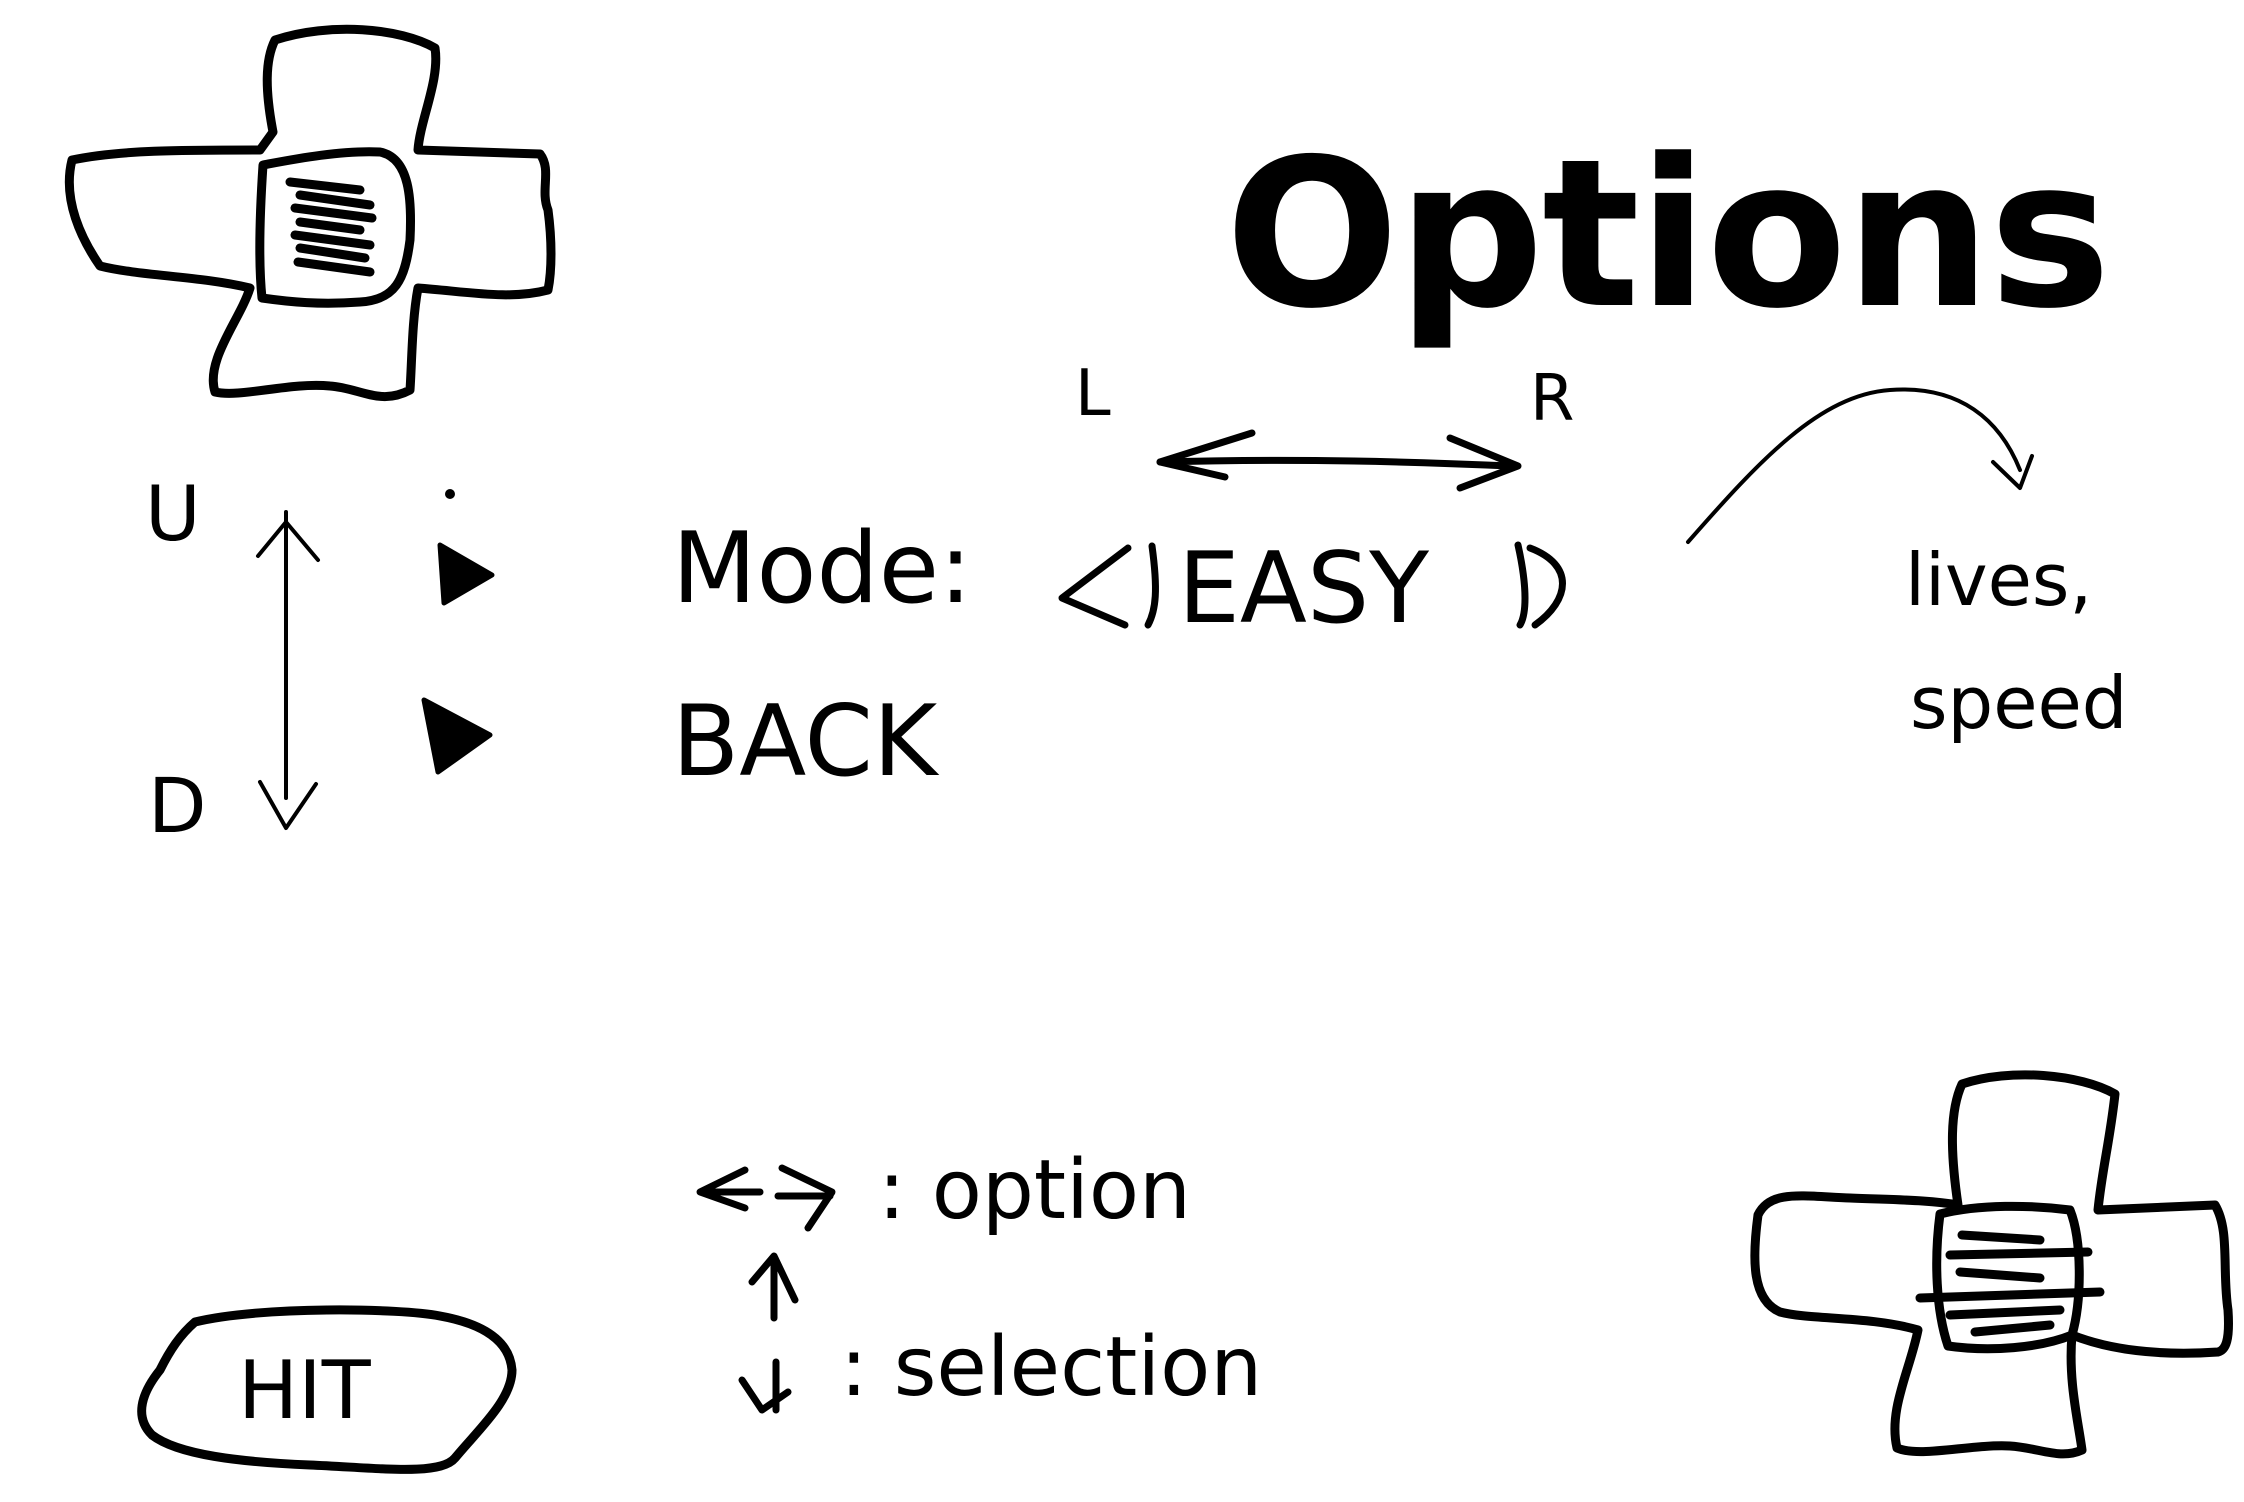 The height and width of the screenshot is (1502, 2244). Describe the element at coordinates (1151, 585) in the screenshot. I see `mode-left-bracket` at that location.